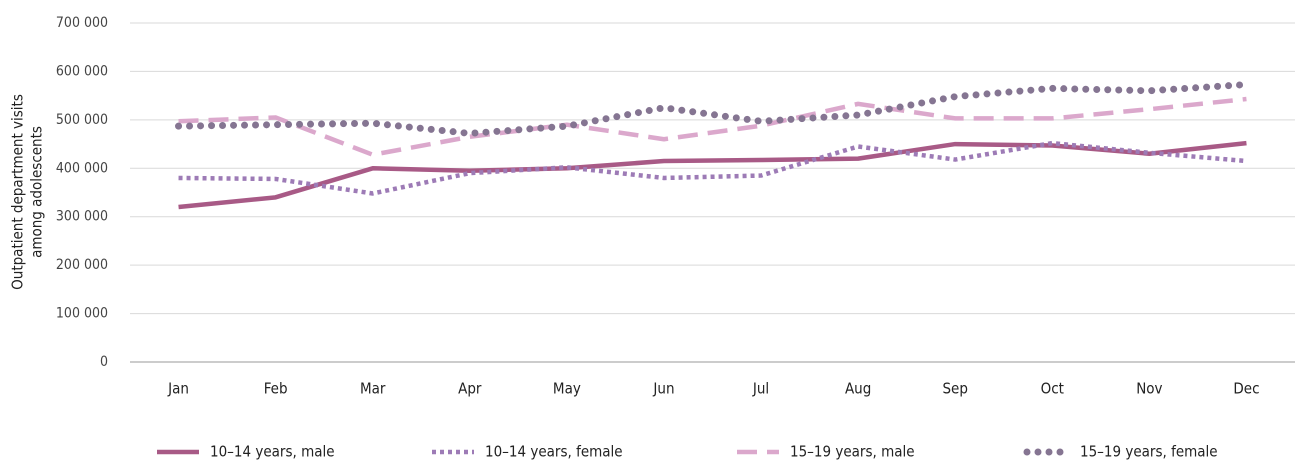 The width and height of the screenshot is (1296, 463). I want to click on y-axis-label: Outpatient department visits, so click(18, 192).